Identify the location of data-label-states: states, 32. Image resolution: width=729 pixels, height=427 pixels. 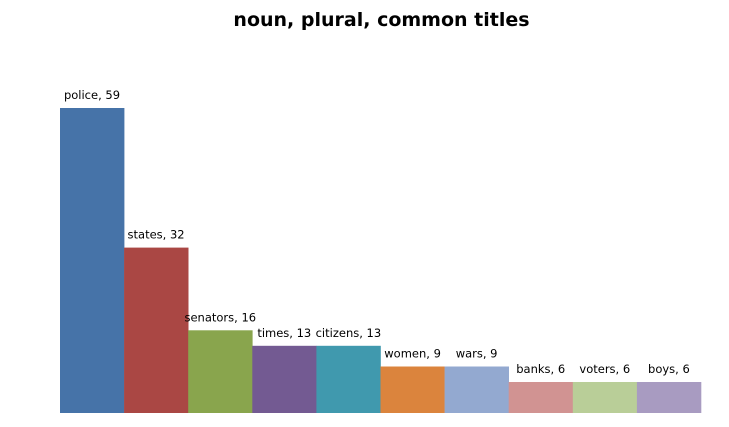
(156, 235).